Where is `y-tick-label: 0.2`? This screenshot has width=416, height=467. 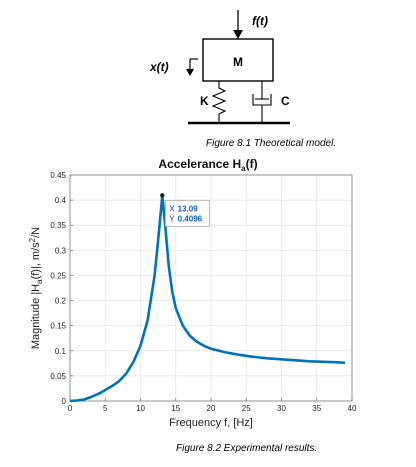
y-tick-label: 0.2 is located at coordinates (61, 301).